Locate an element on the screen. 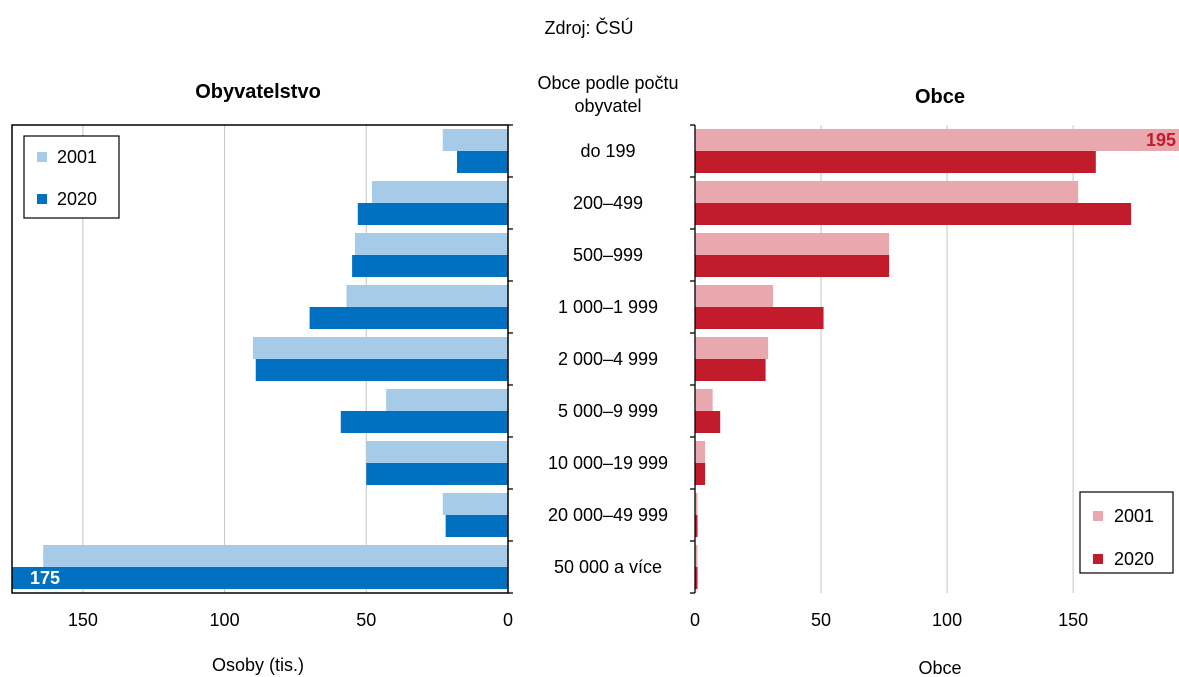  category-label-8: 20 000–49 999 is located at coordinates (608, 515).